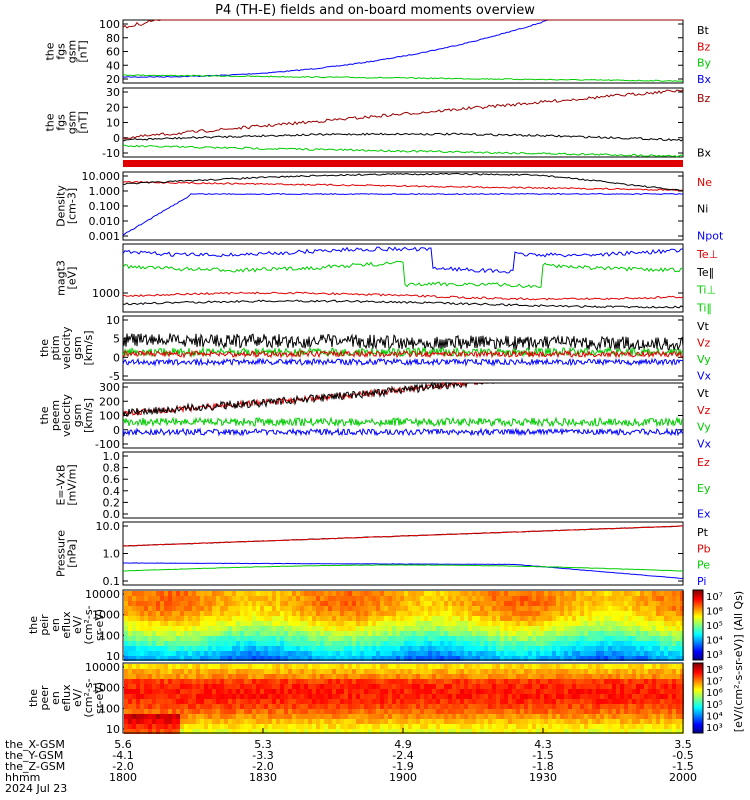 The image size is (750, 800). Describe the element at coordinates (77, 415) in the screenshot. I see `ylabel-line: gsm` at that location.